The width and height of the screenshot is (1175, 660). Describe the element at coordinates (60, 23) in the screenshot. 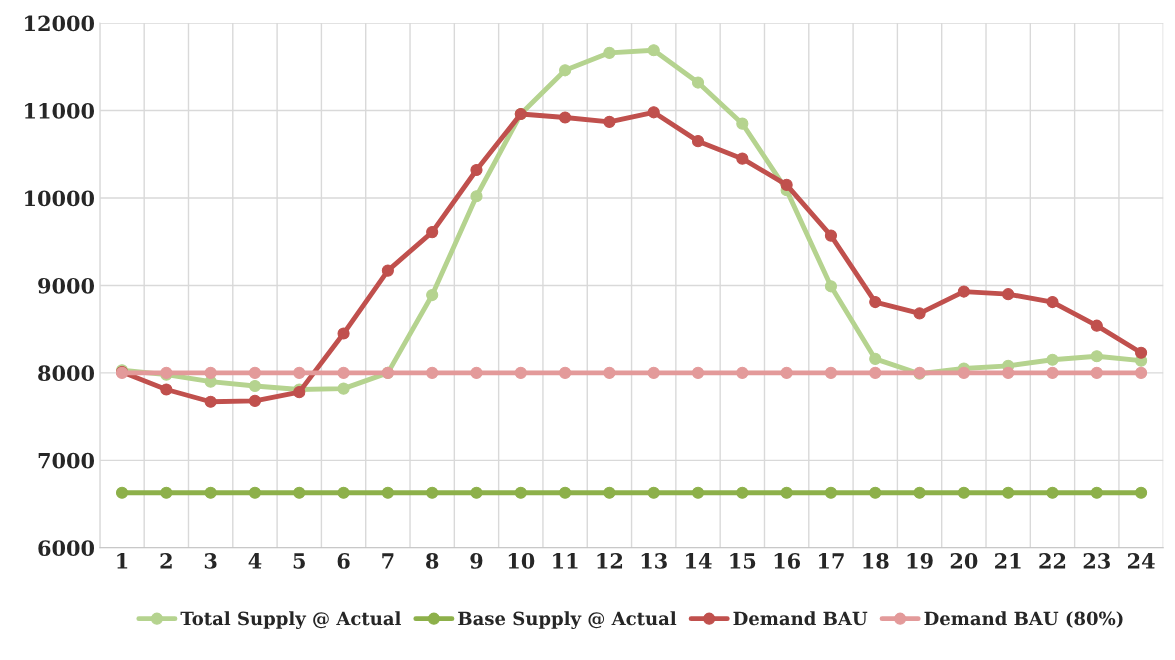

I see `y-tick-label: 12000` at that location.